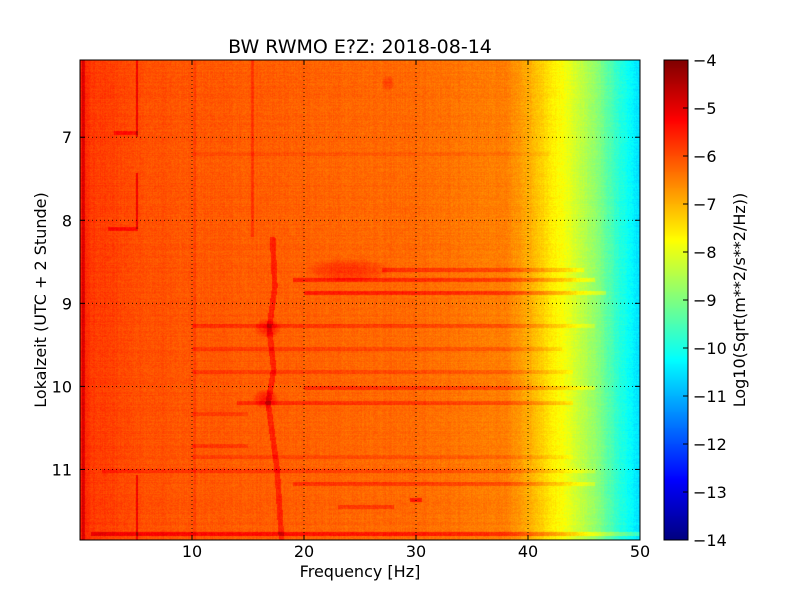  Describe the element at coordinates (710, 540) in the screenshot. I see `colorbar-tick-label: −14` at that location.